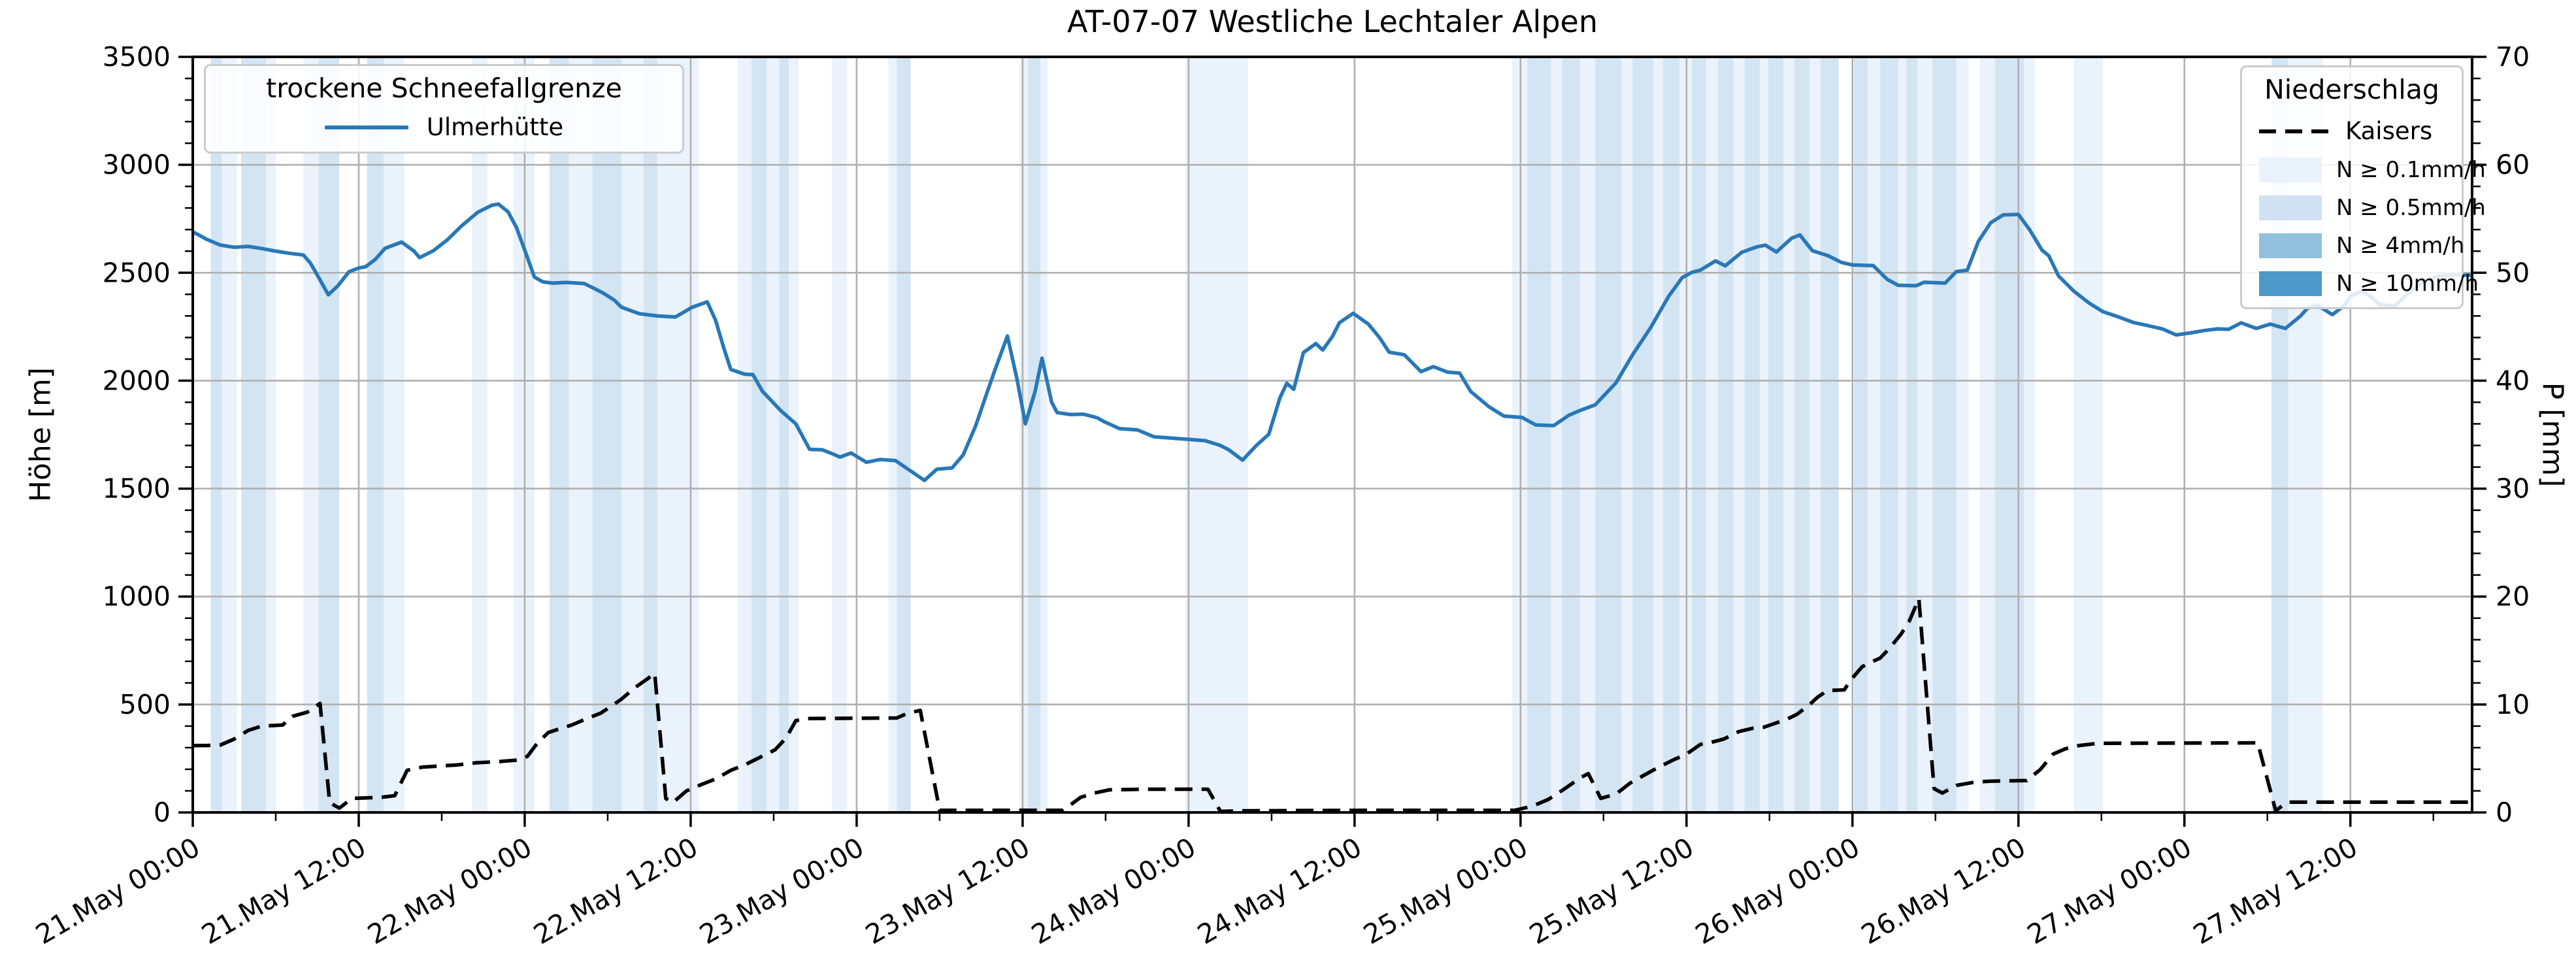 Image resolution: width=2576 pixels, height=968 pixels. What do you see at coordinates (1332, 21) in the screenshot?
I see `chart-title: AT-07-07 Westliche Lechtaler Alpen` at bounding box center [1332, 21].